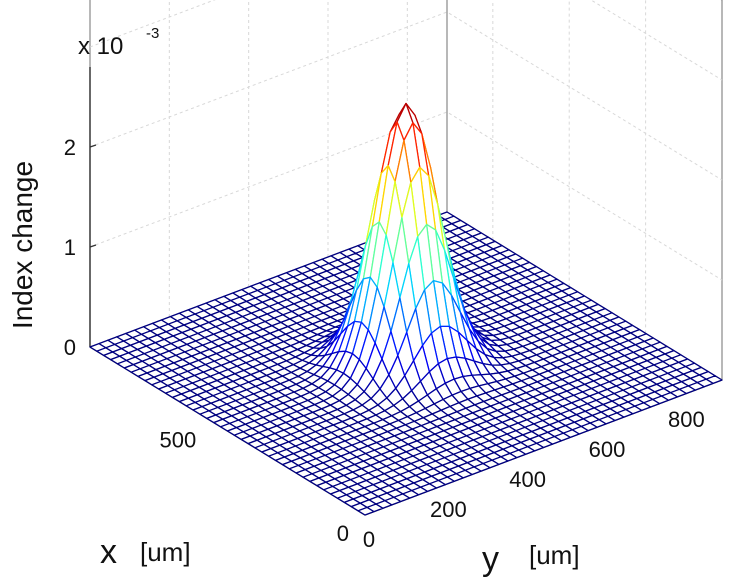  What do you see at coordinates (607, 449) in the screenshot?
I see `y-tick-label: 600` at bounding box center [607, 449].